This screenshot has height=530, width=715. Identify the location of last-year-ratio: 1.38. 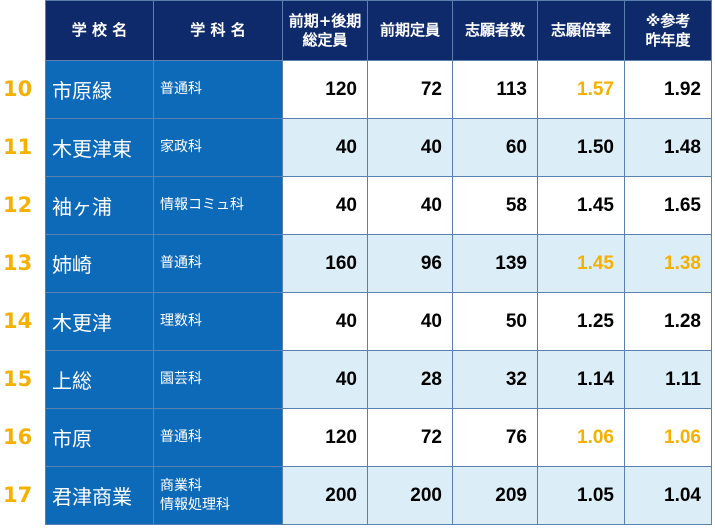
(668, 263).